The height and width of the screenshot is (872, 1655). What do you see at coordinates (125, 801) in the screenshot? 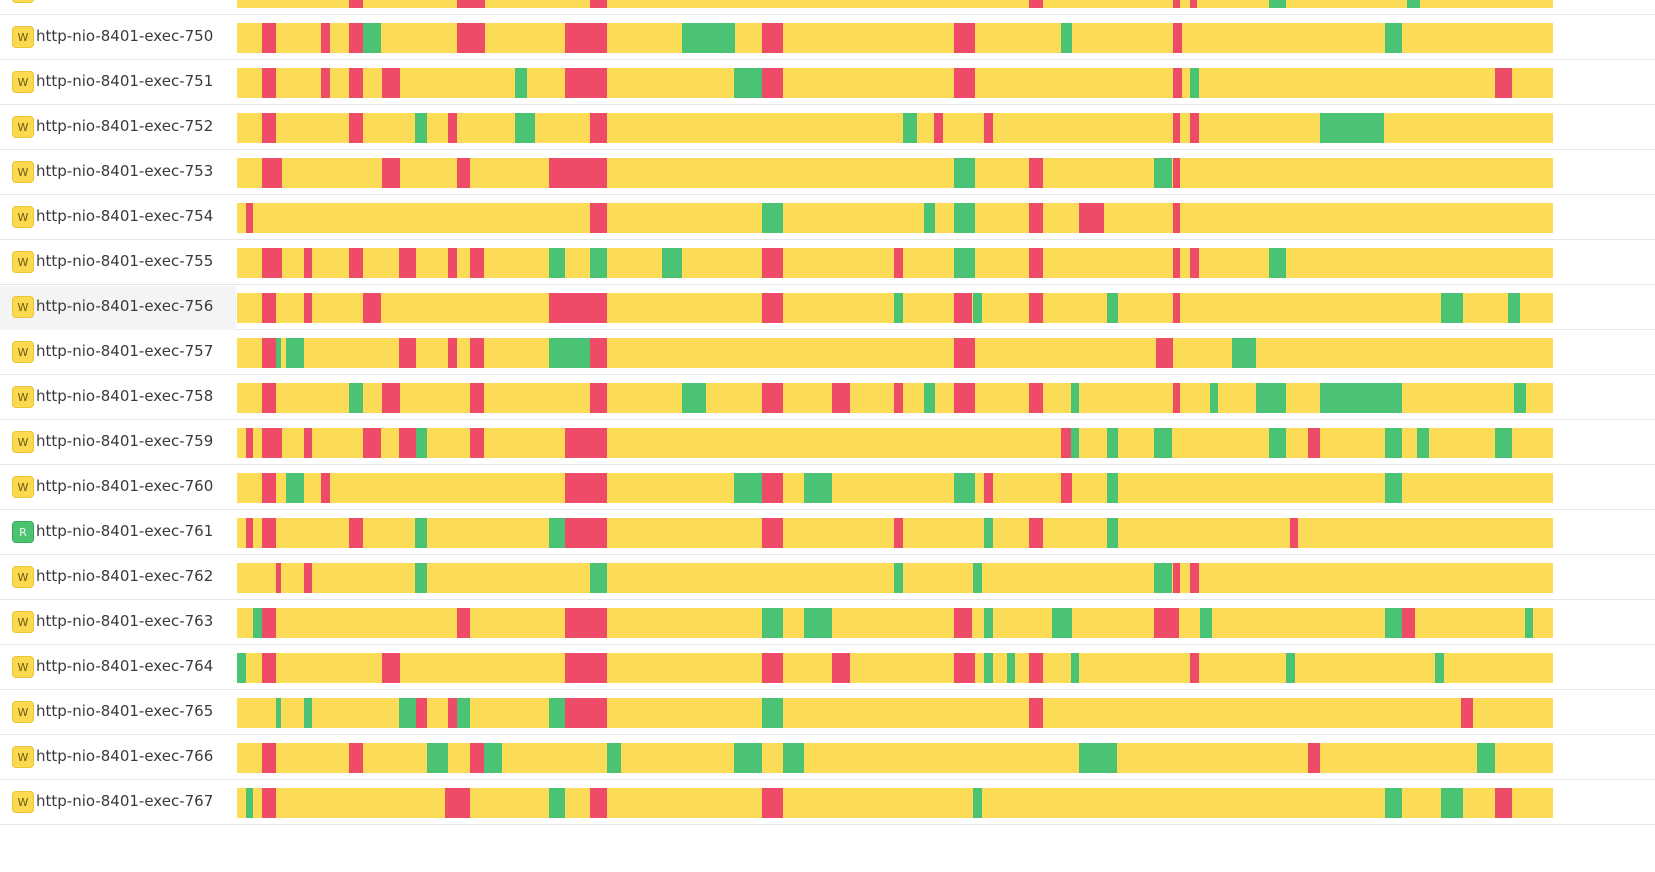
I see `thread-name: http-nio-8401-exec-767` at bounding box center [125, 801].